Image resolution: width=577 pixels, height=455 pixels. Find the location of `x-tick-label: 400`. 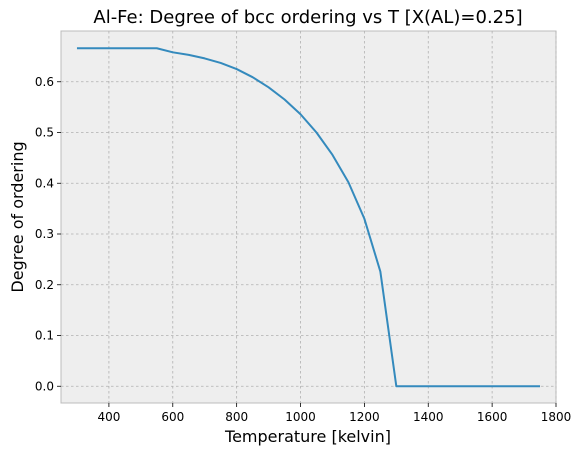

x-tick-label: 400 is located at coordinates (108, 417).